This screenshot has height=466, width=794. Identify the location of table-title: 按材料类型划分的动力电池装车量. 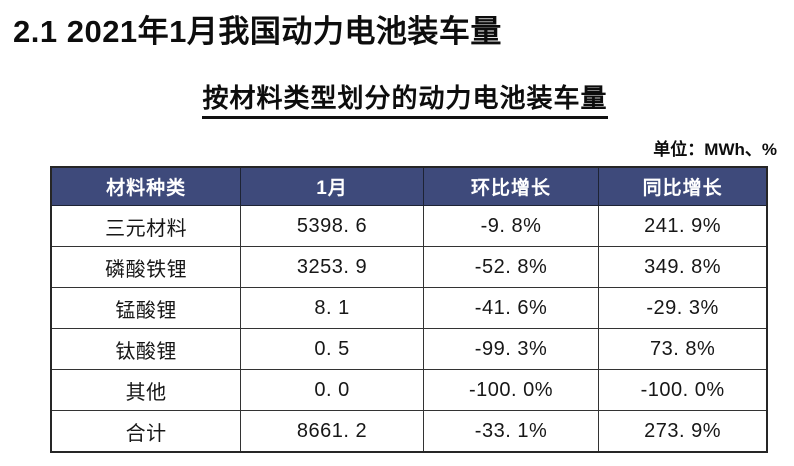
(405, 98).